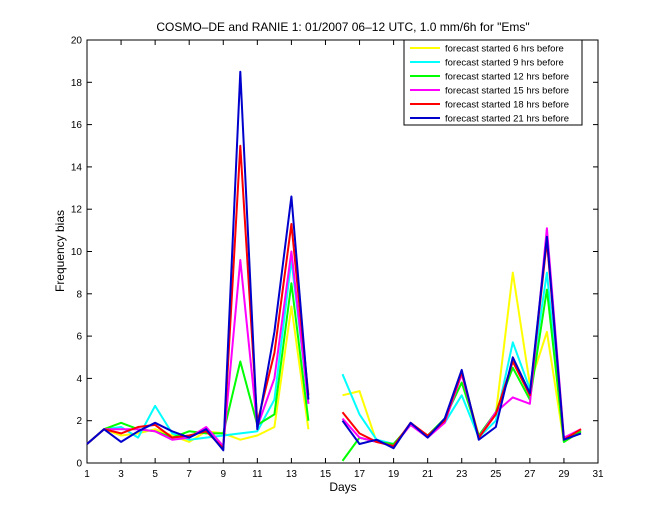  Describe the element at coordinates (79, 464) in the screenshot. I see `y-tick-label: 0` at that location.